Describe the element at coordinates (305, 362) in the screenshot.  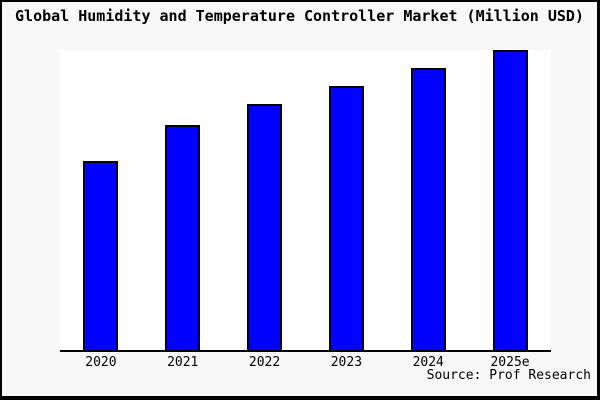
I see `x-axis-labels: 2020 2021 2022 2023 2024 2025e` at that location.